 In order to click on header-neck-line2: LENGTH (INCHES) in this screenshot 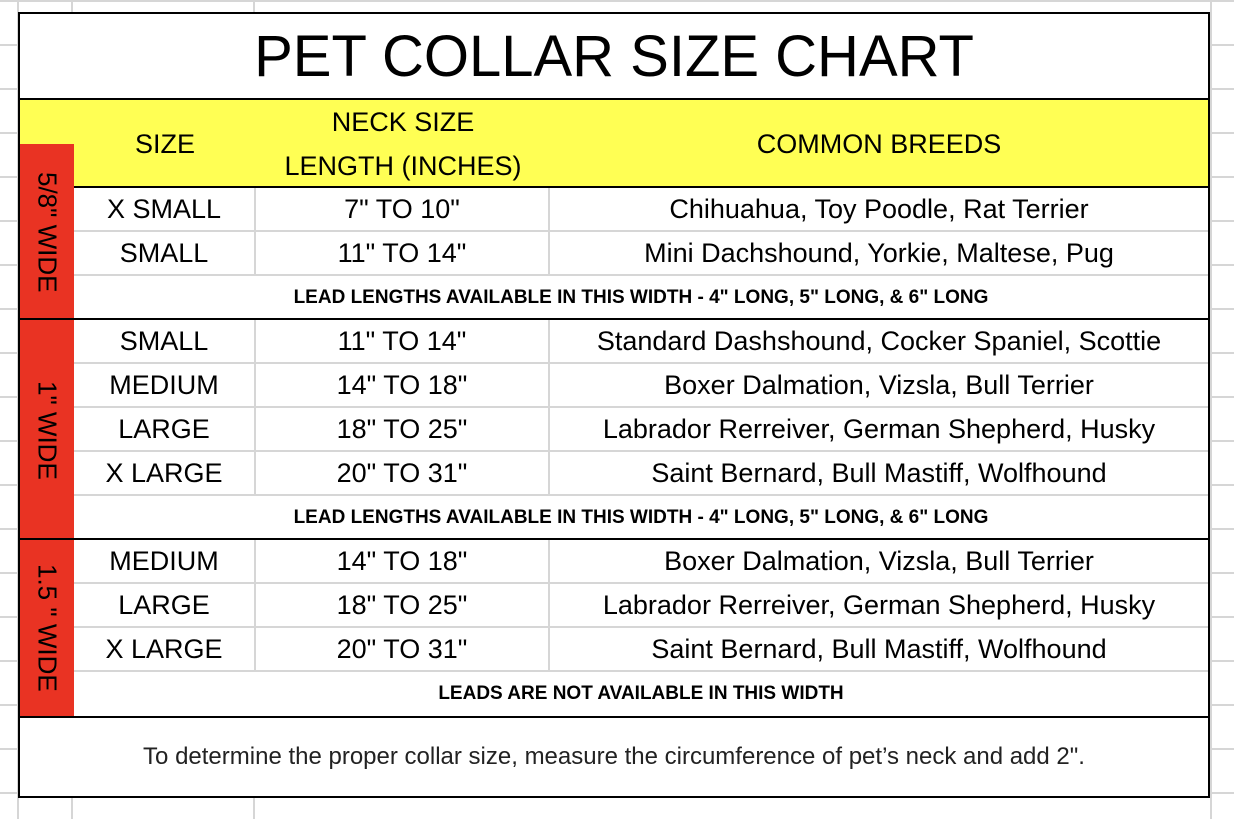, I will do `click(403, 166)`.